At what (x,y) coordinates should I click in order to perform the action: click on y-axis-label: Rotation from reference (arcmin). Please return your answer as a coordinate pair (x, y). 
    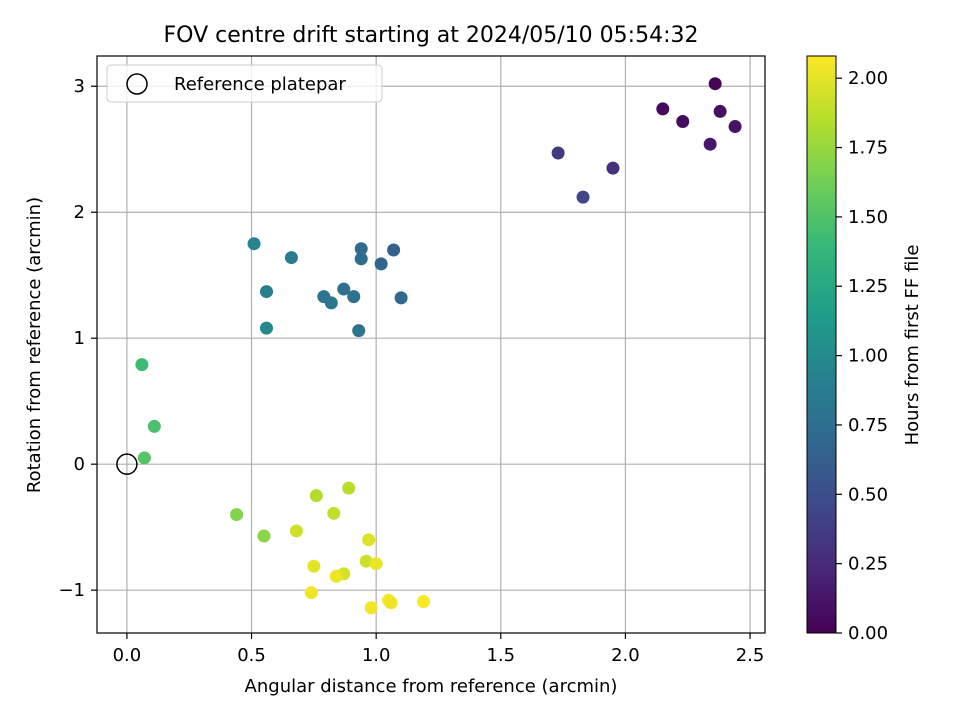
    Looking at the image, I should click on (34, 345).